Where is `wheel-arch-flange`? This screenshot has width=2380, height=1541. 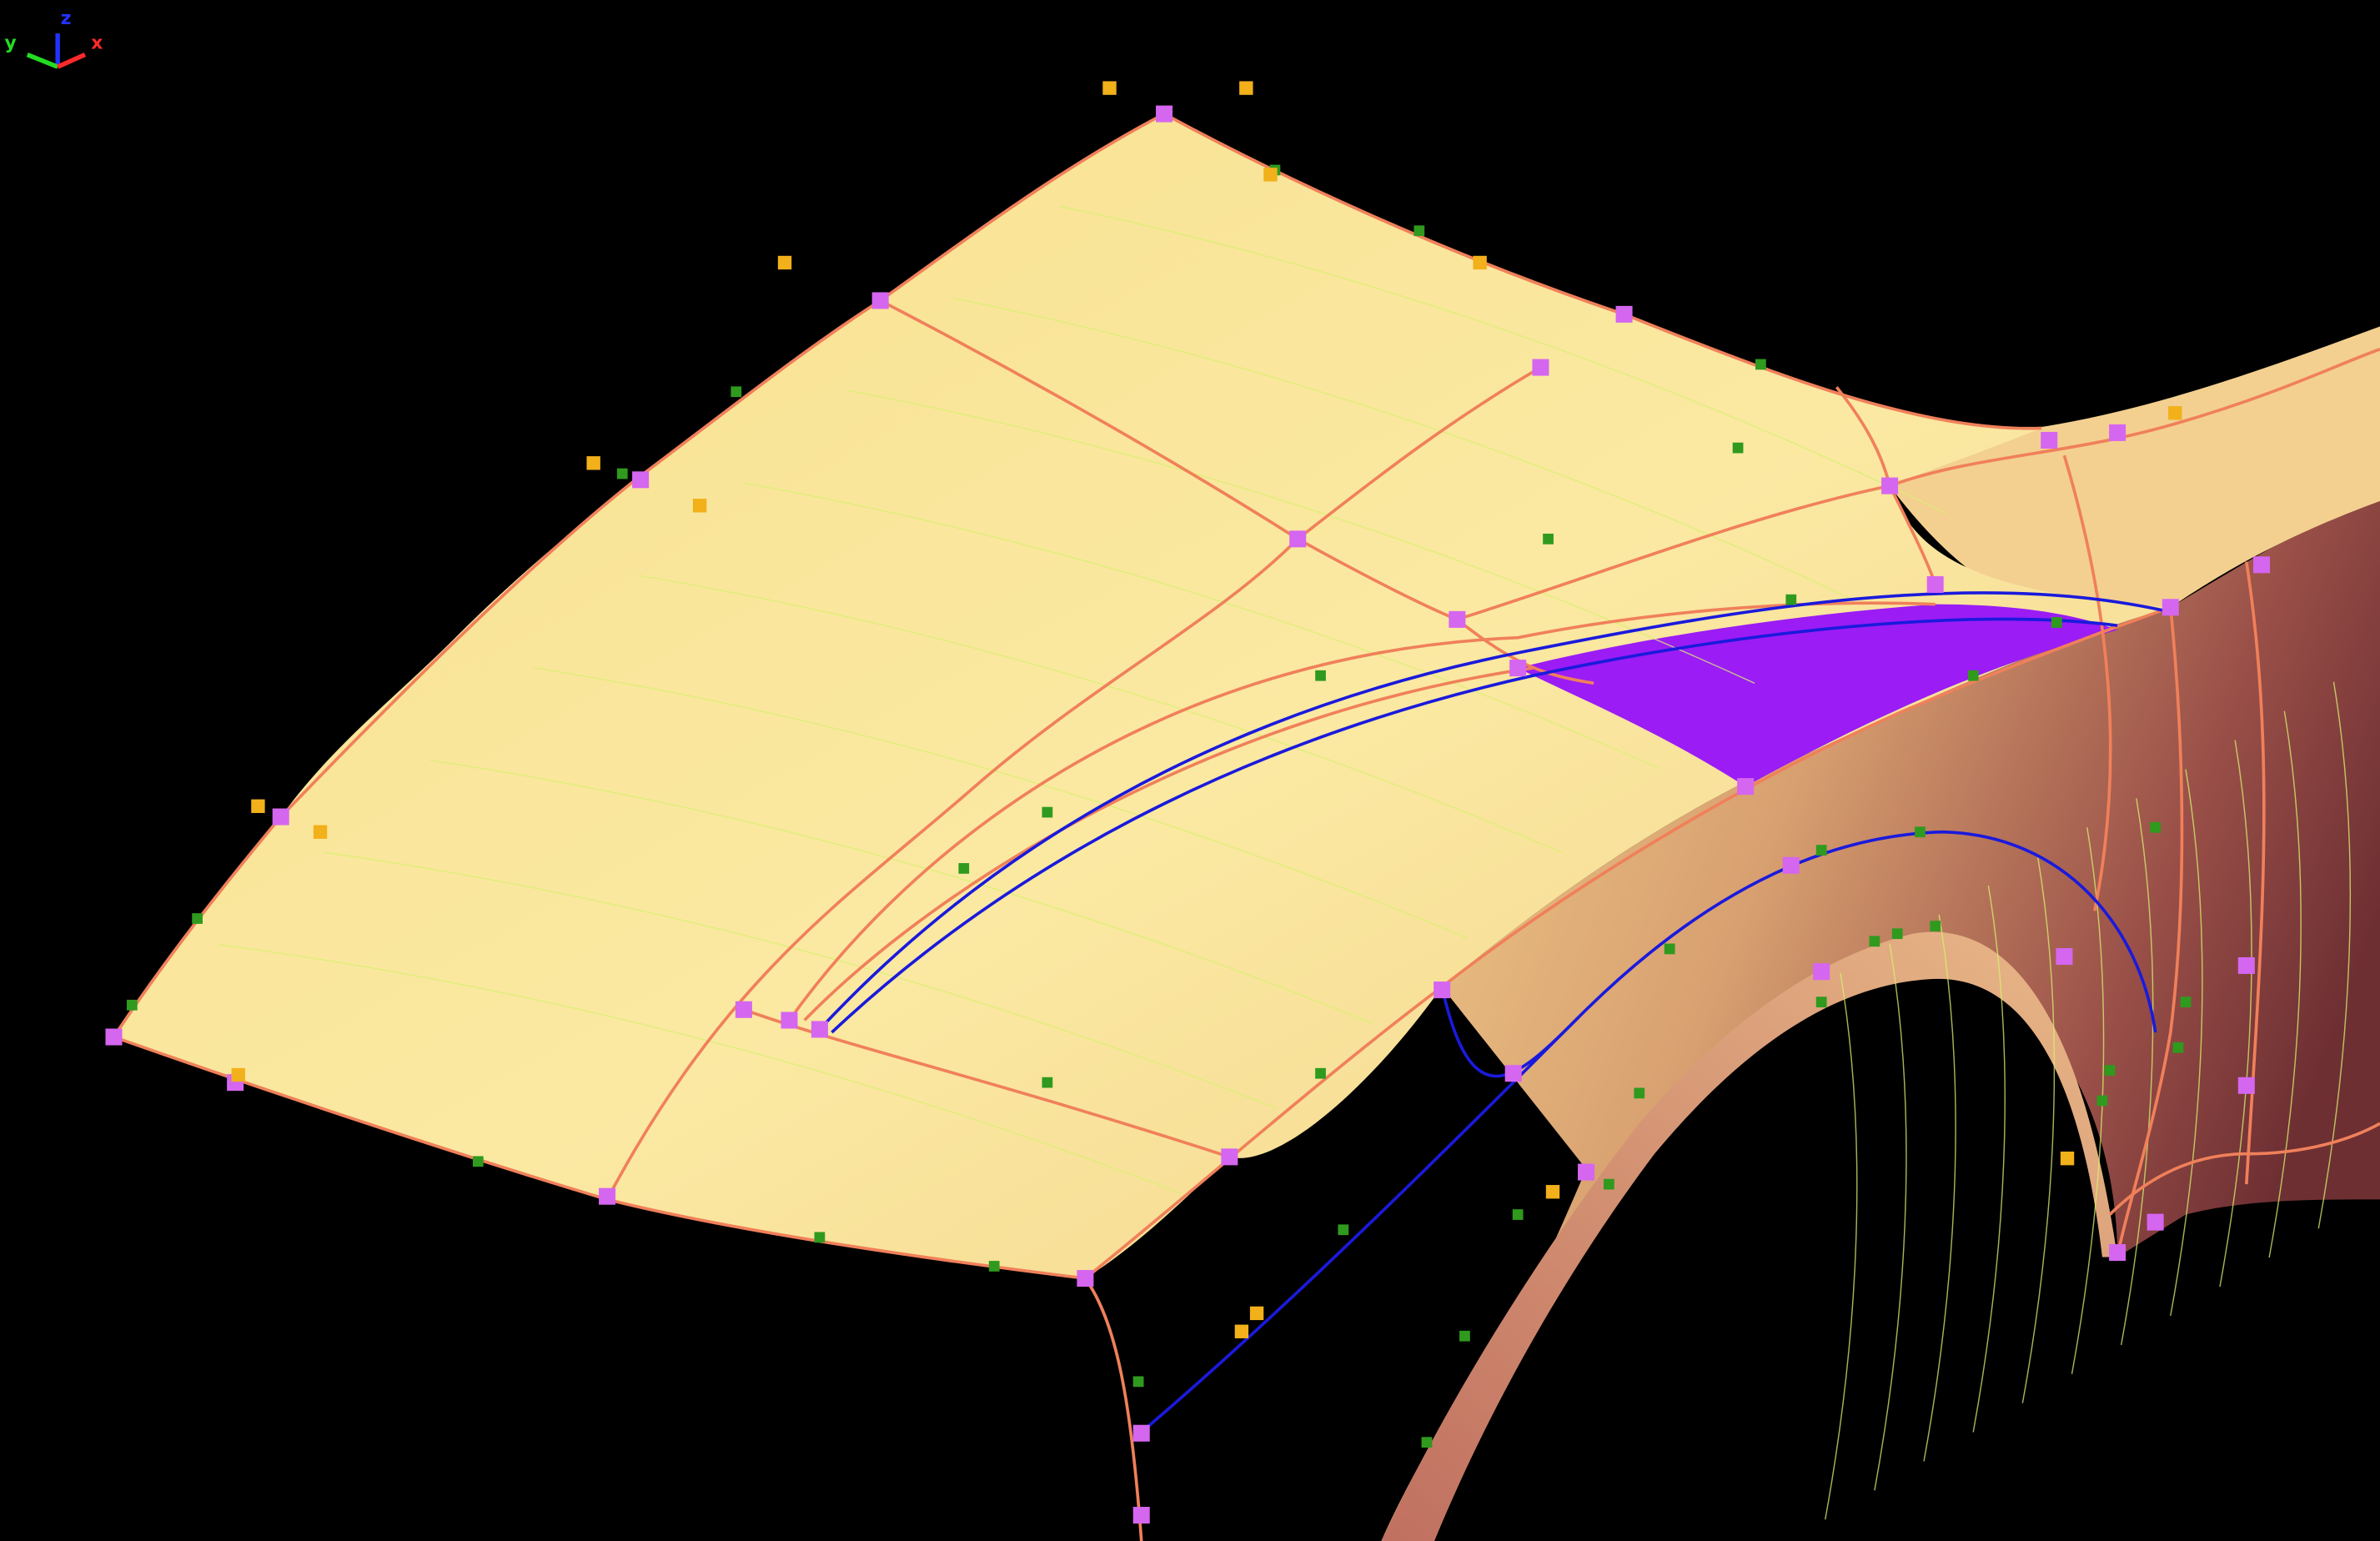 wheel-arch-flange is located at coordinates (1750, 1236).